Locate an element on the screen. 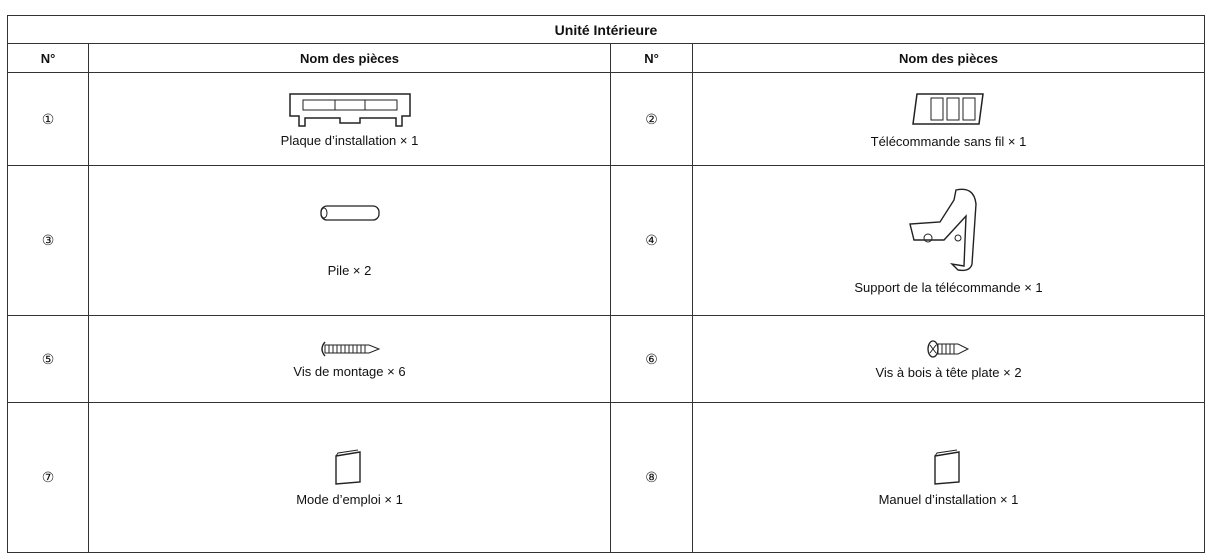 The image size is (1211, 553). part-number: ⑥ is located at coordinates (651, 359).